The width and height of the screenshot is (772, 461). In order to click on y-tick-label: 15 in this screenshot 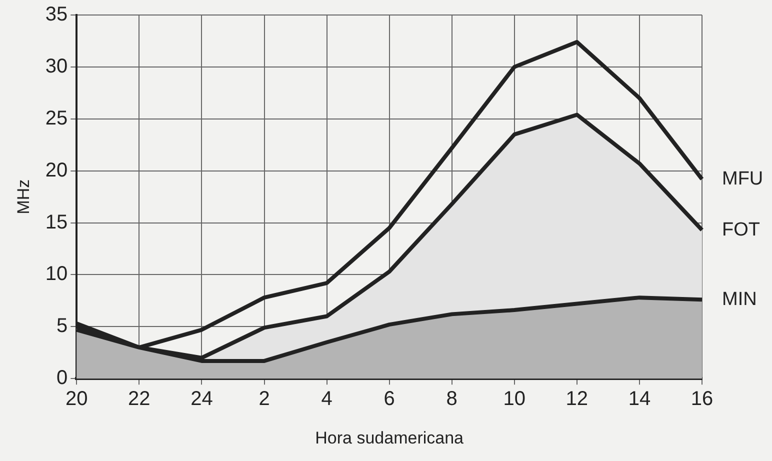, I will do `click(56, 222)`.